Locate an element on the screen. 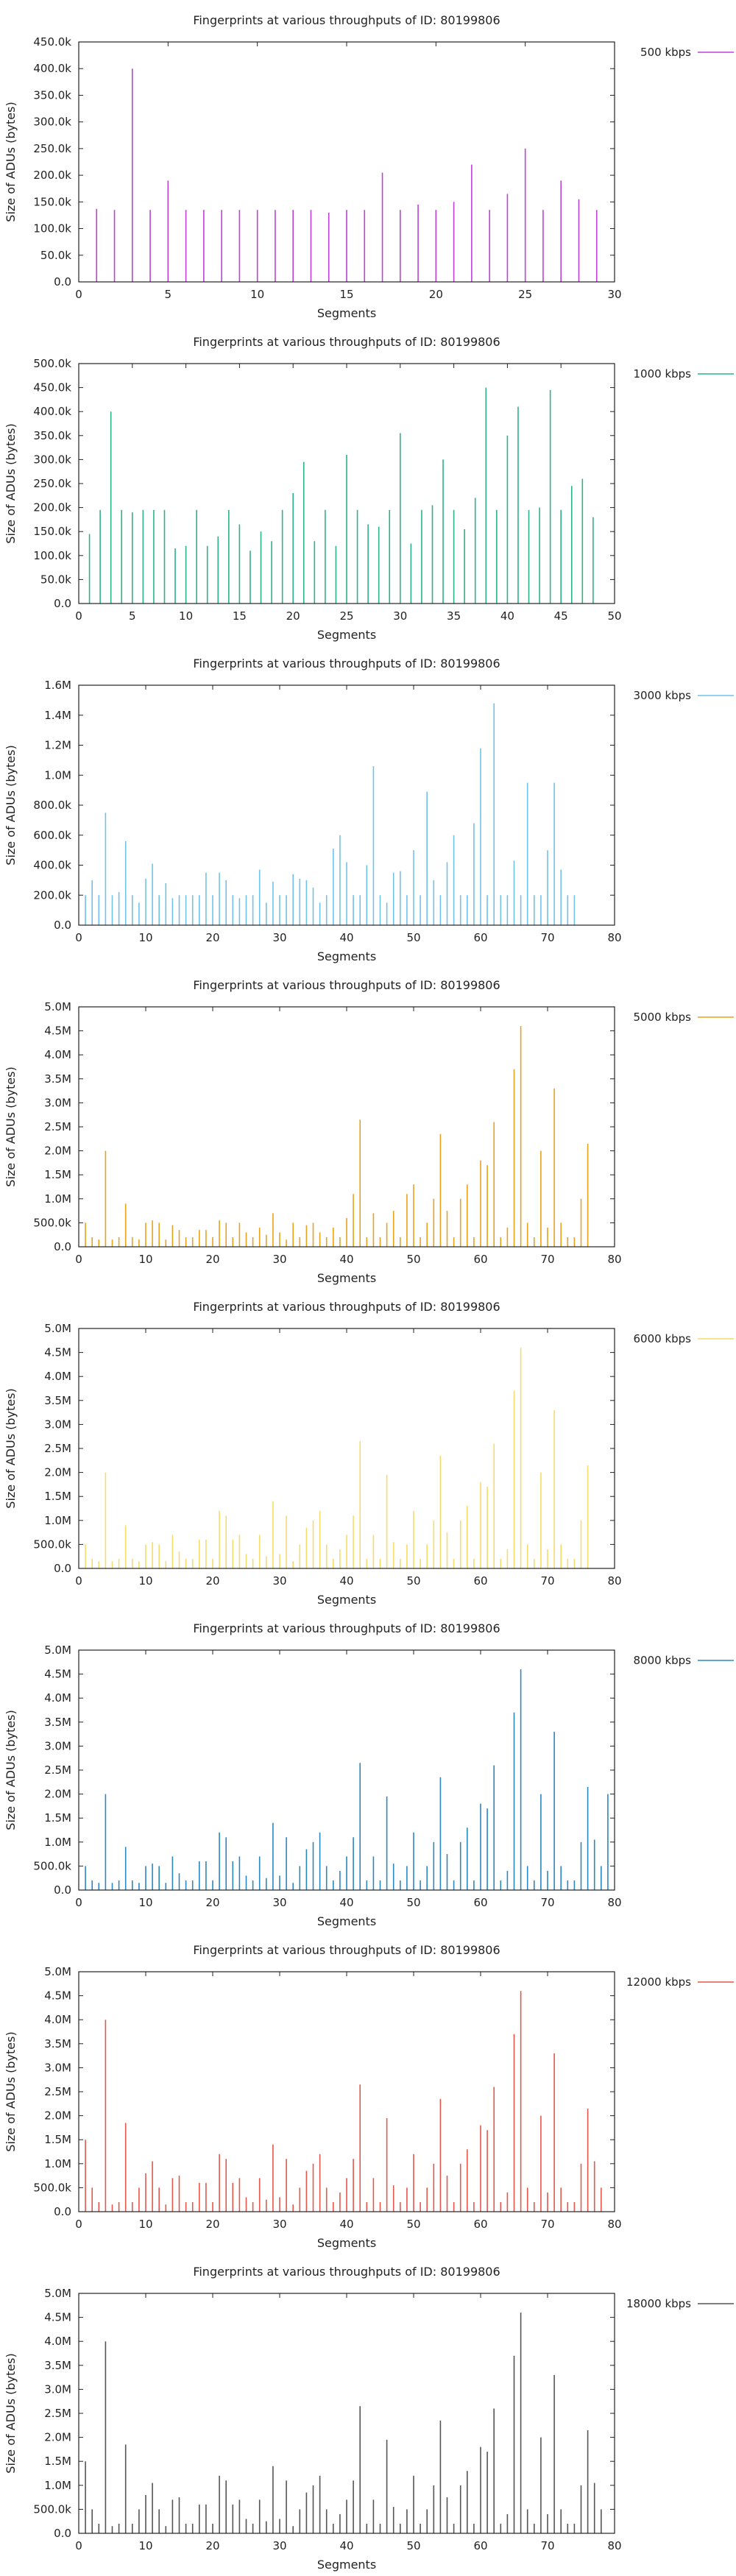 Image resolution: width=736 pixels, height=2576 pixels. x-tick-label: 20 is located at coordinates (436, 294).